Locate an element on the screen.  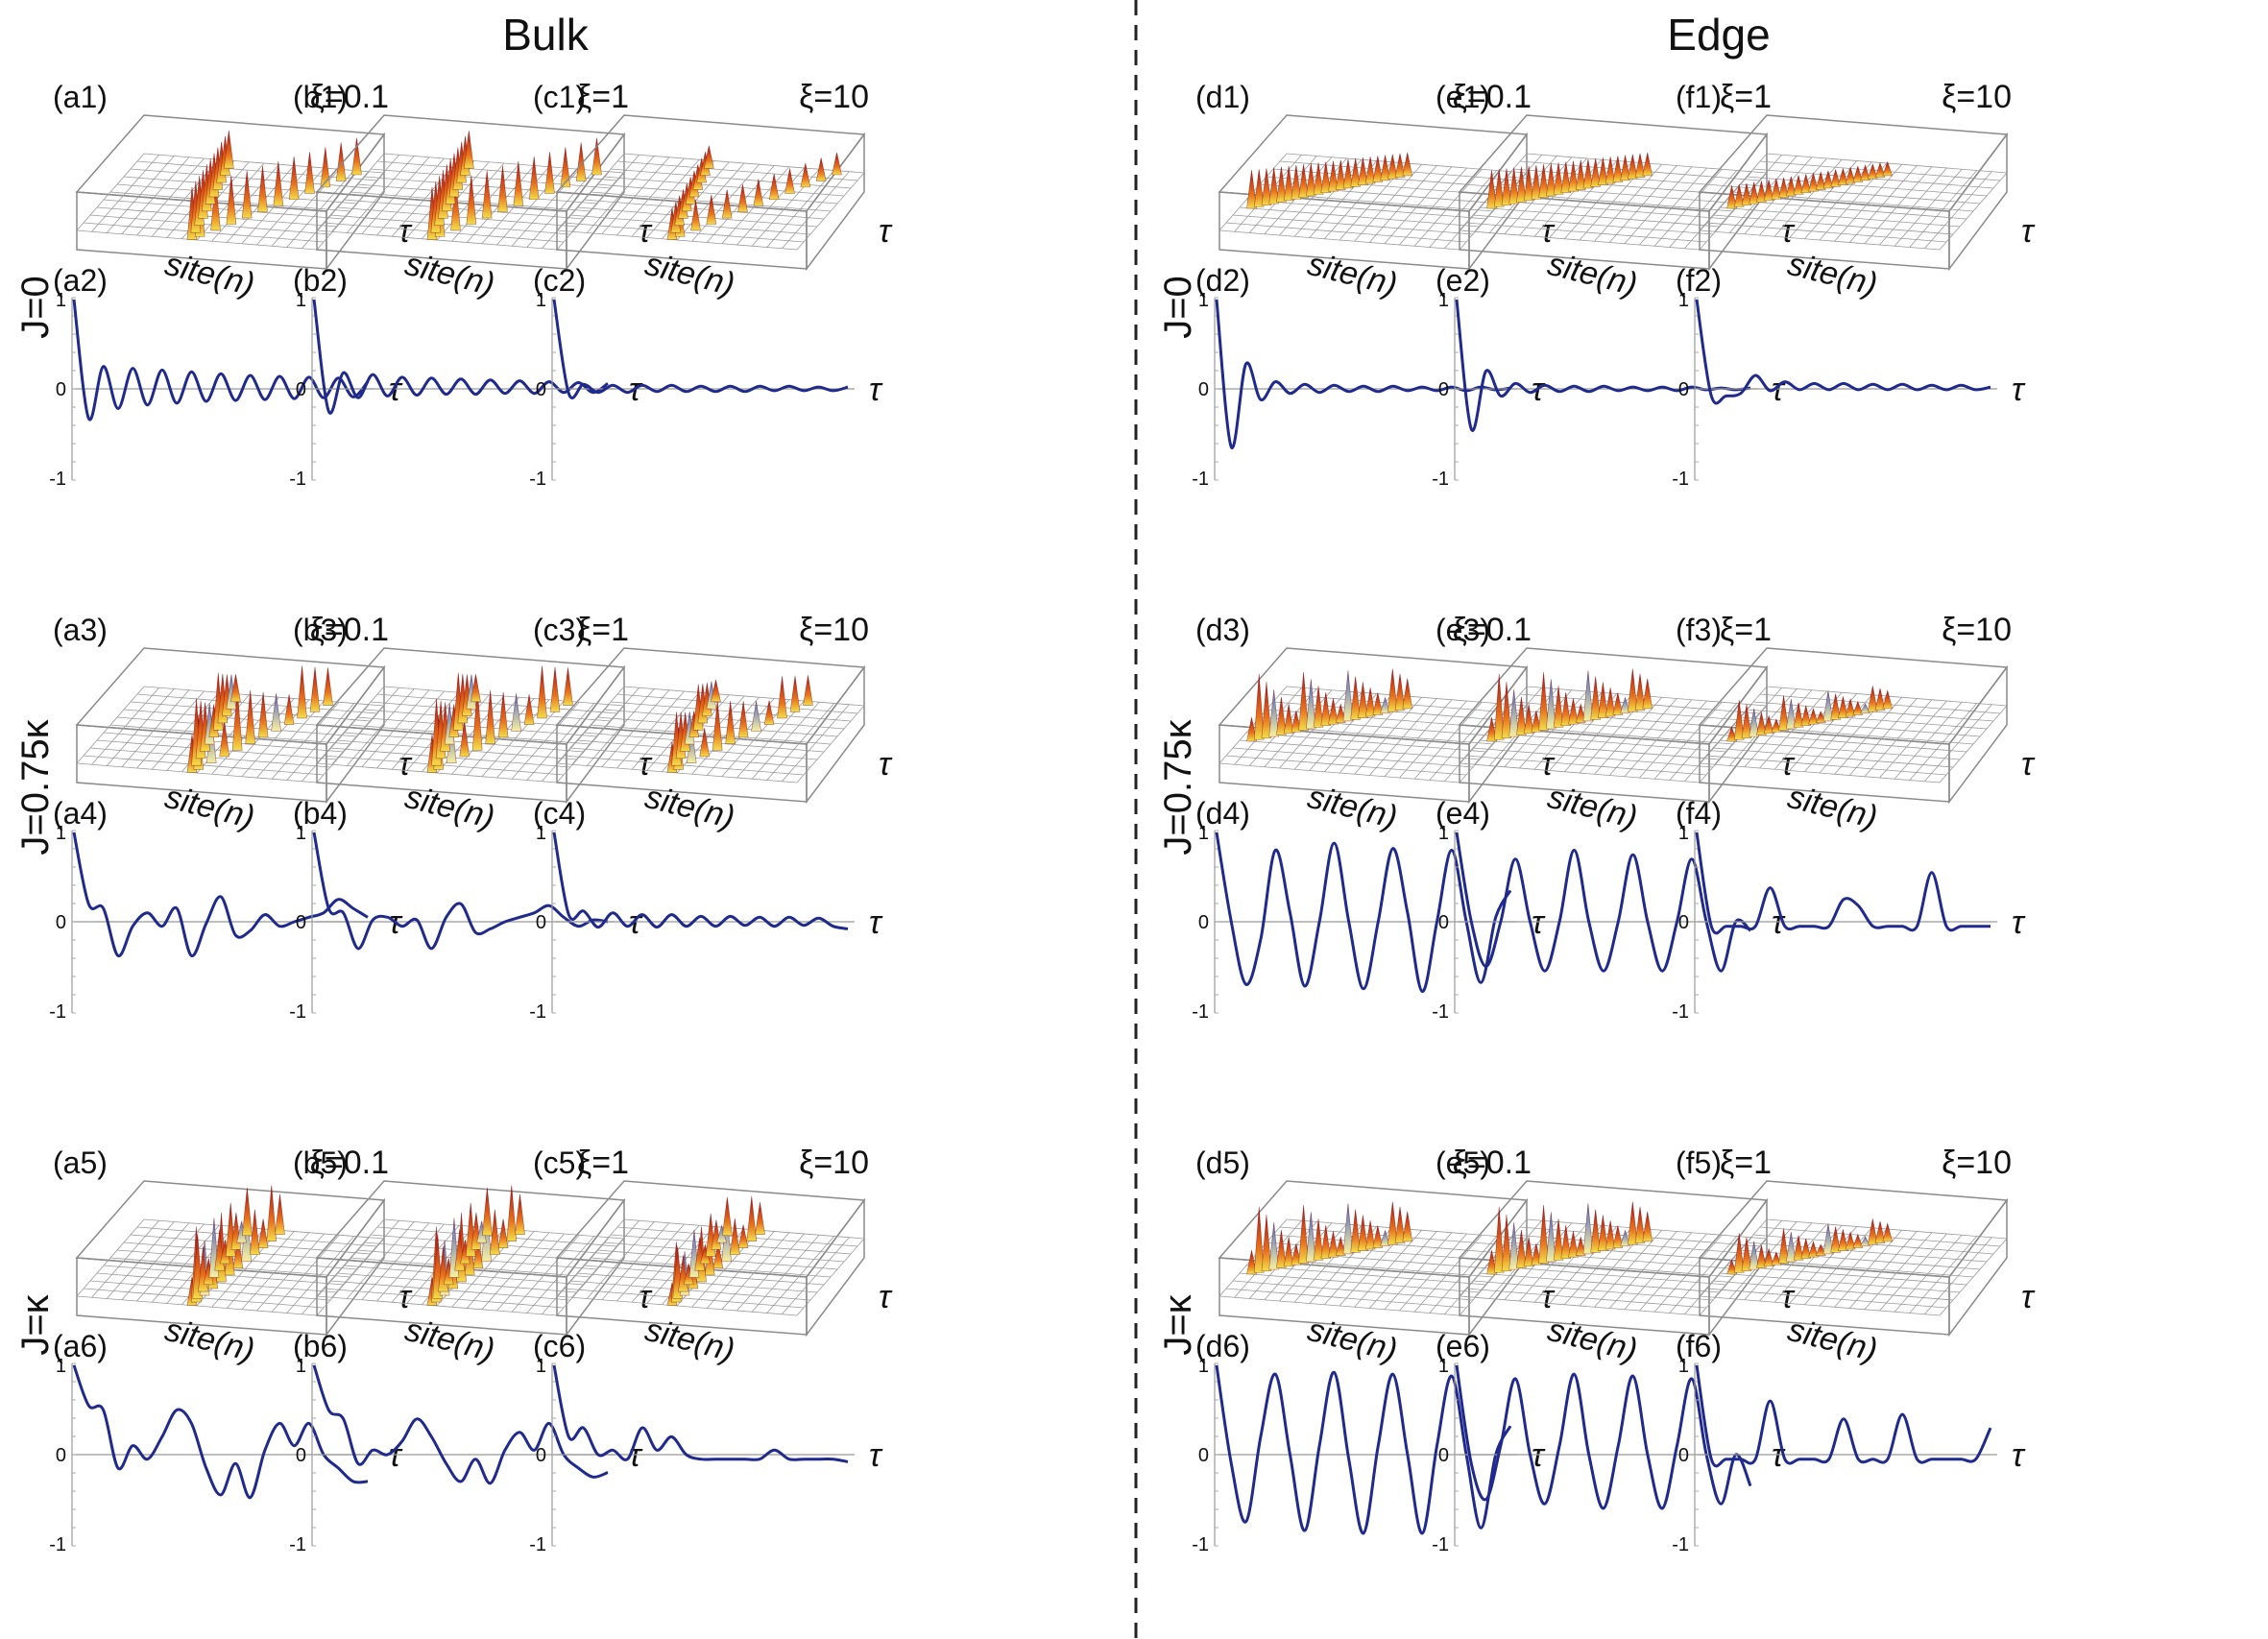
surface-box-b3 is located at coordinates (470, 726).